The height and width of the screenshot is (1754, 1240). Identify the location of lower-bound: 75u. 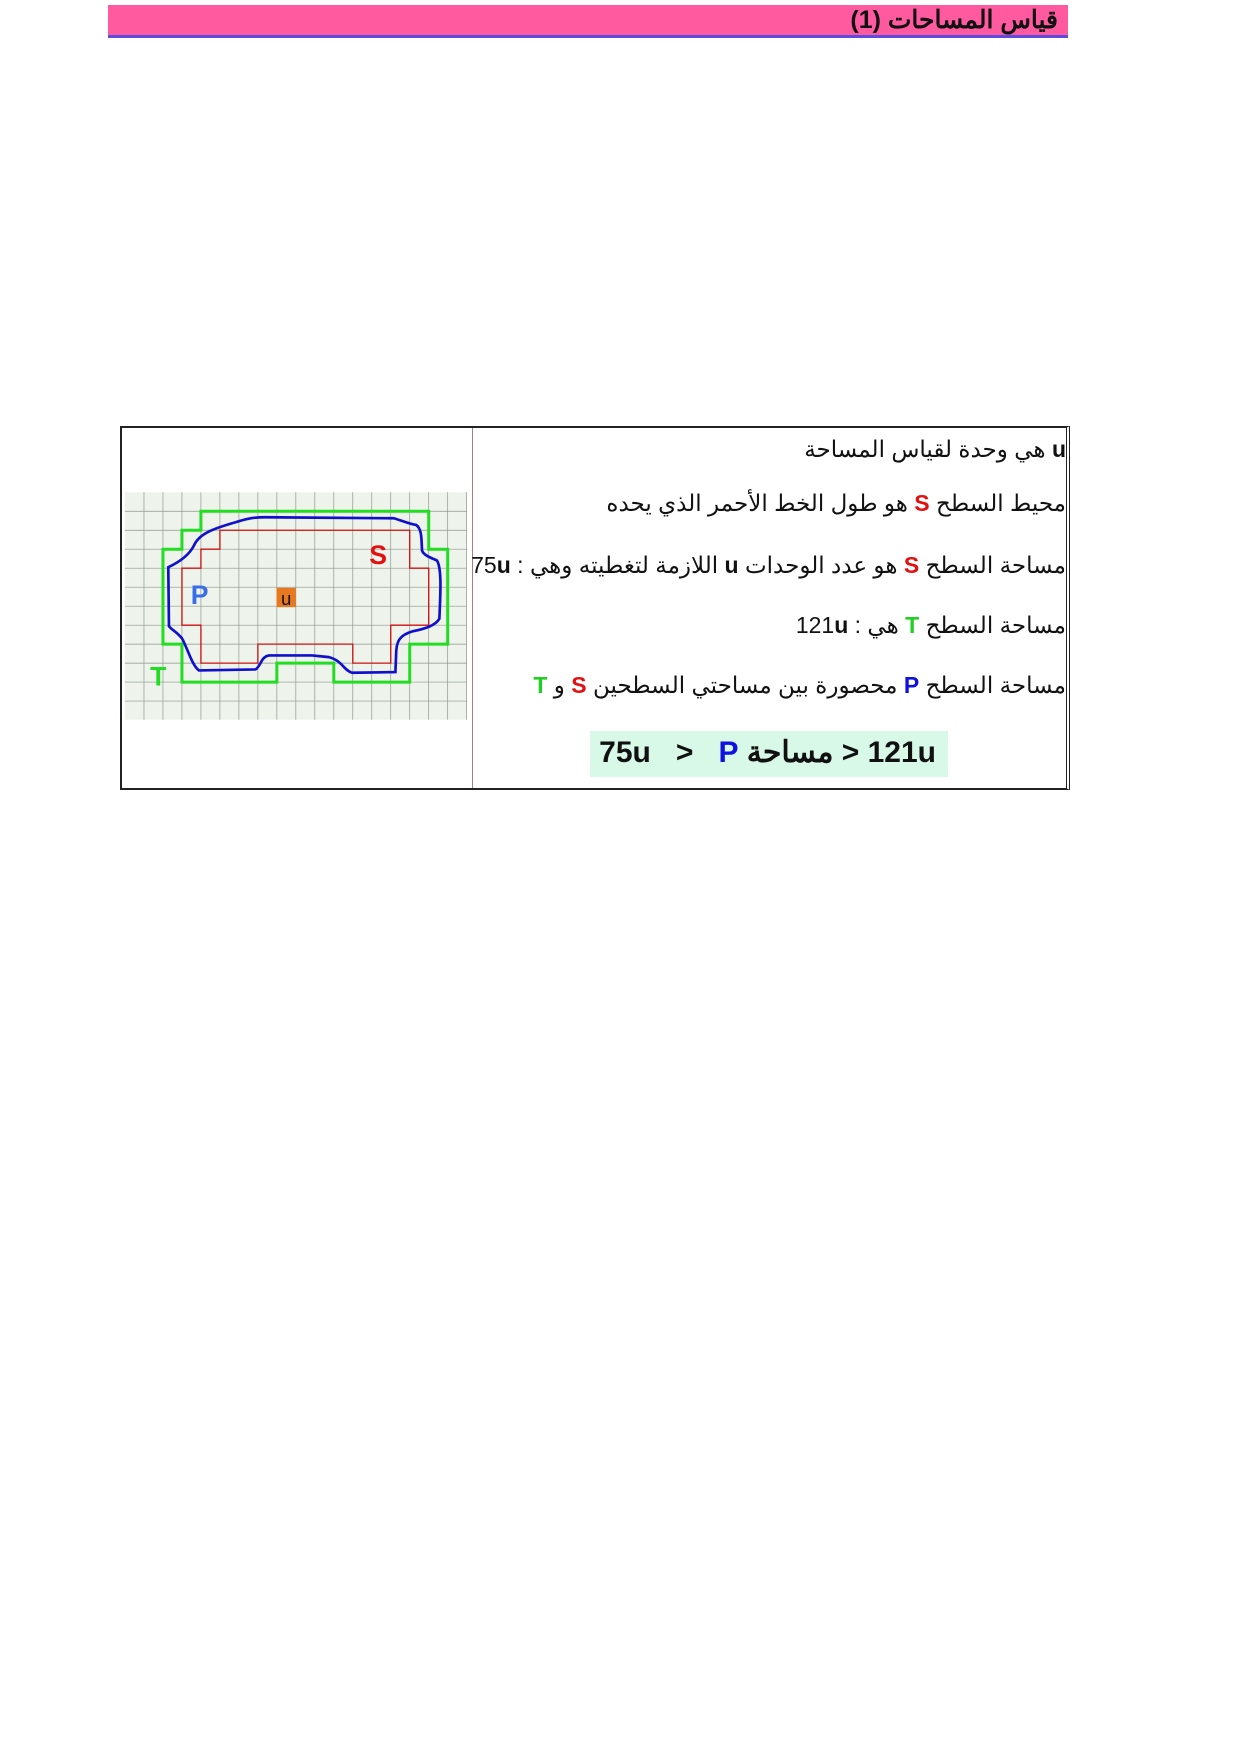
(625, 752).